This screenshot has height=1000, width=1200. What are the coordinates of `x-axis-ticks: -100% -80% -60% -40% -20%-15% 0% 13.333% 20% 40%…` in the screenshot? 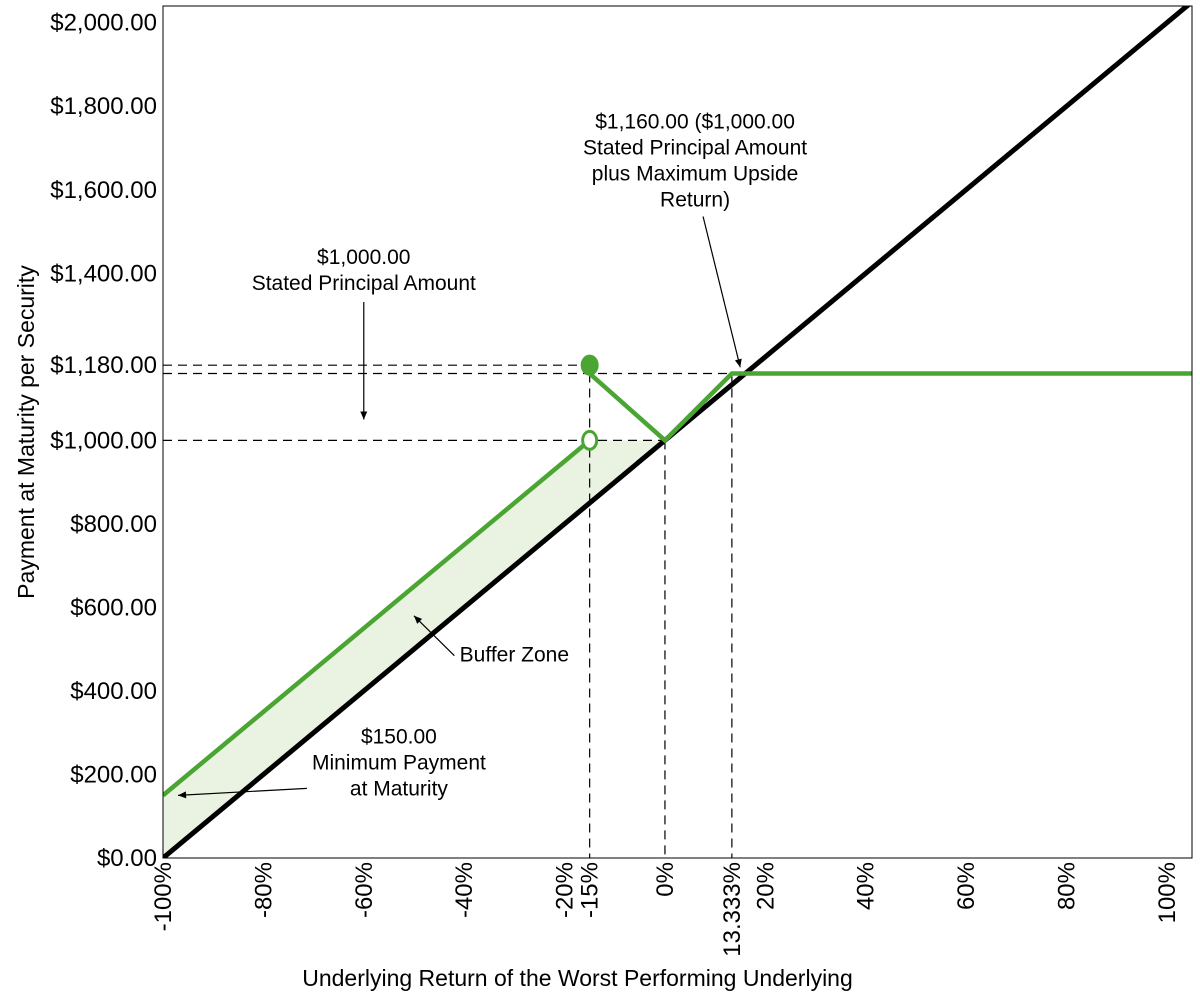 It's located at (665, 909).